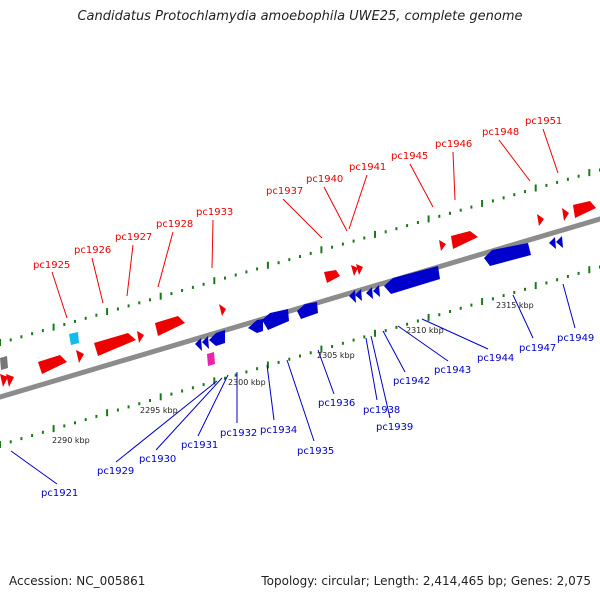  What do you see at coordinates (543, 121) in the screenshot?
I see `gene-label: pc1951` at bounding box center [543, 121].